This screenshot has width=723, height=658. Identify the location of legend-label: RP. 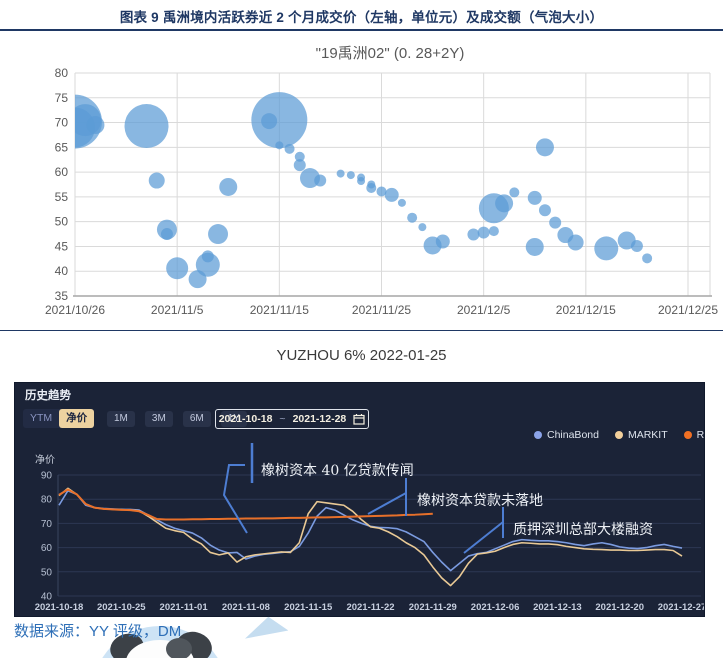
(700, 435).